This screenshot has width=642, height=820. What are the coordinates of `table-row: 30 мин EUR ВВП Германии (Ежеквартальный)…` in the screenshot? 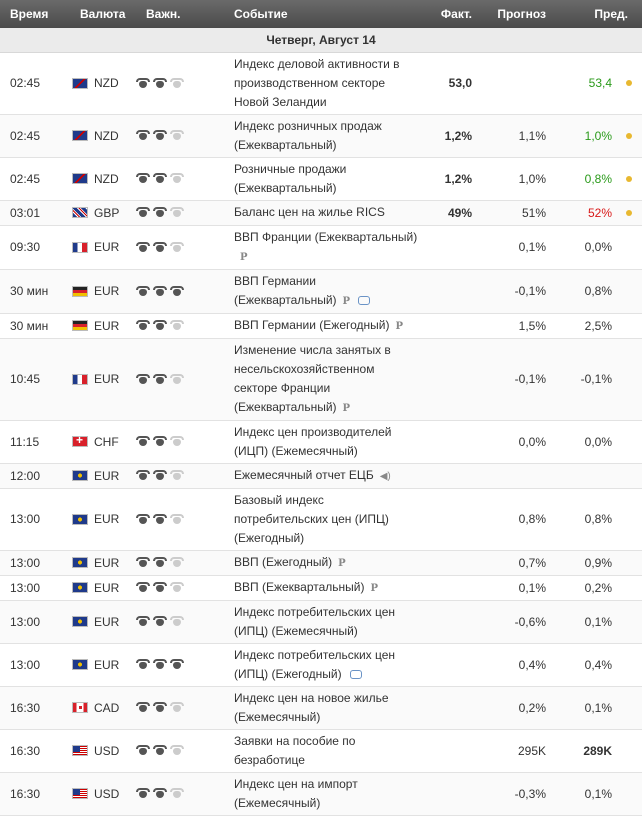 It's located at (321, 291).